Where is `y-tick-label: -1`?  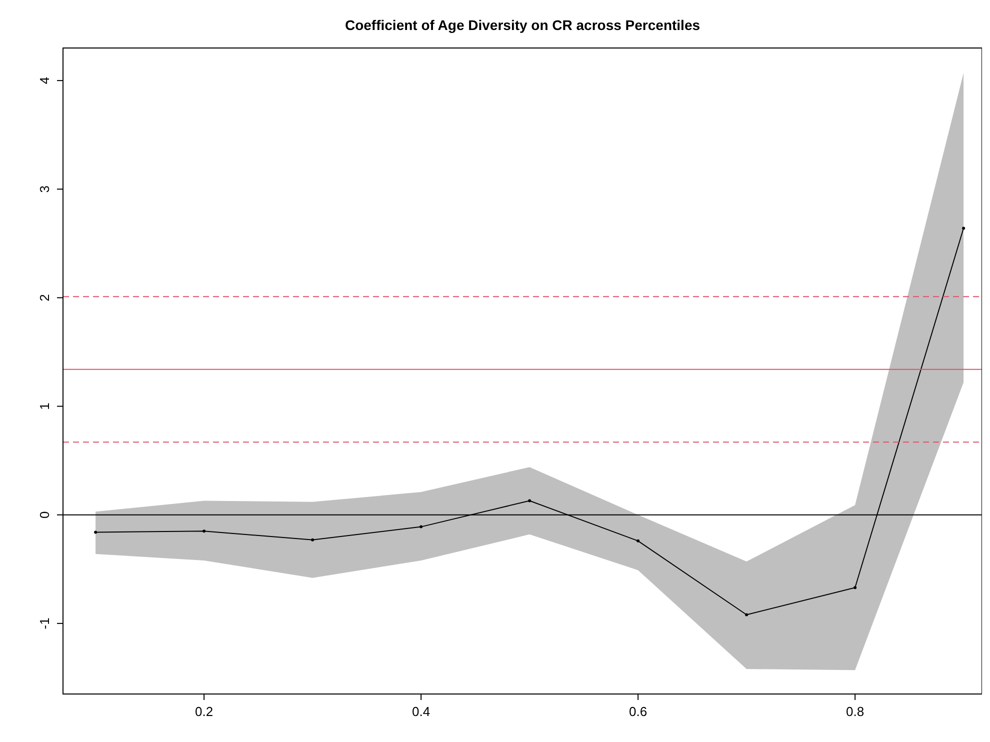 y-tick-label: -1 is located at coordinates (44, 624).